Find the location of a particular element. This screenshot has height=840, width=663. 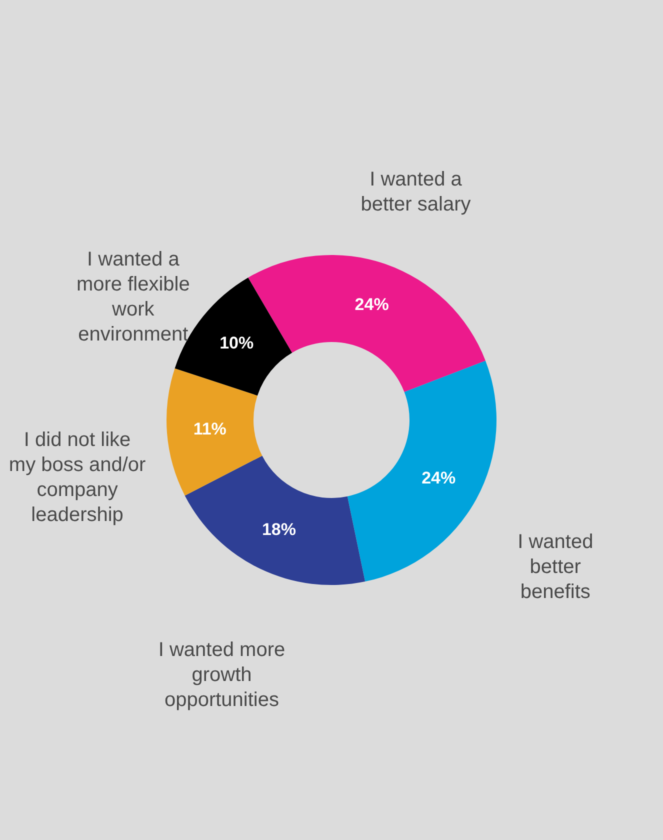

data-label: 18% is located at coordinates (279, 530).